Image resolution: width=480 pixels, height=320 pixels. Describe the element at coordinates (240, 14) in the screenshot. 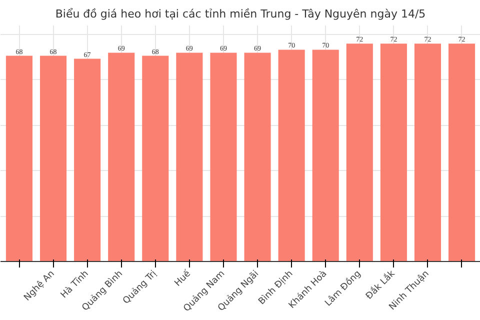

I see `chart-title: Biểu đồ giá heo hơi tại các tỉnh miền Trung - Tây Nguyên ngày 14/5` at that location.